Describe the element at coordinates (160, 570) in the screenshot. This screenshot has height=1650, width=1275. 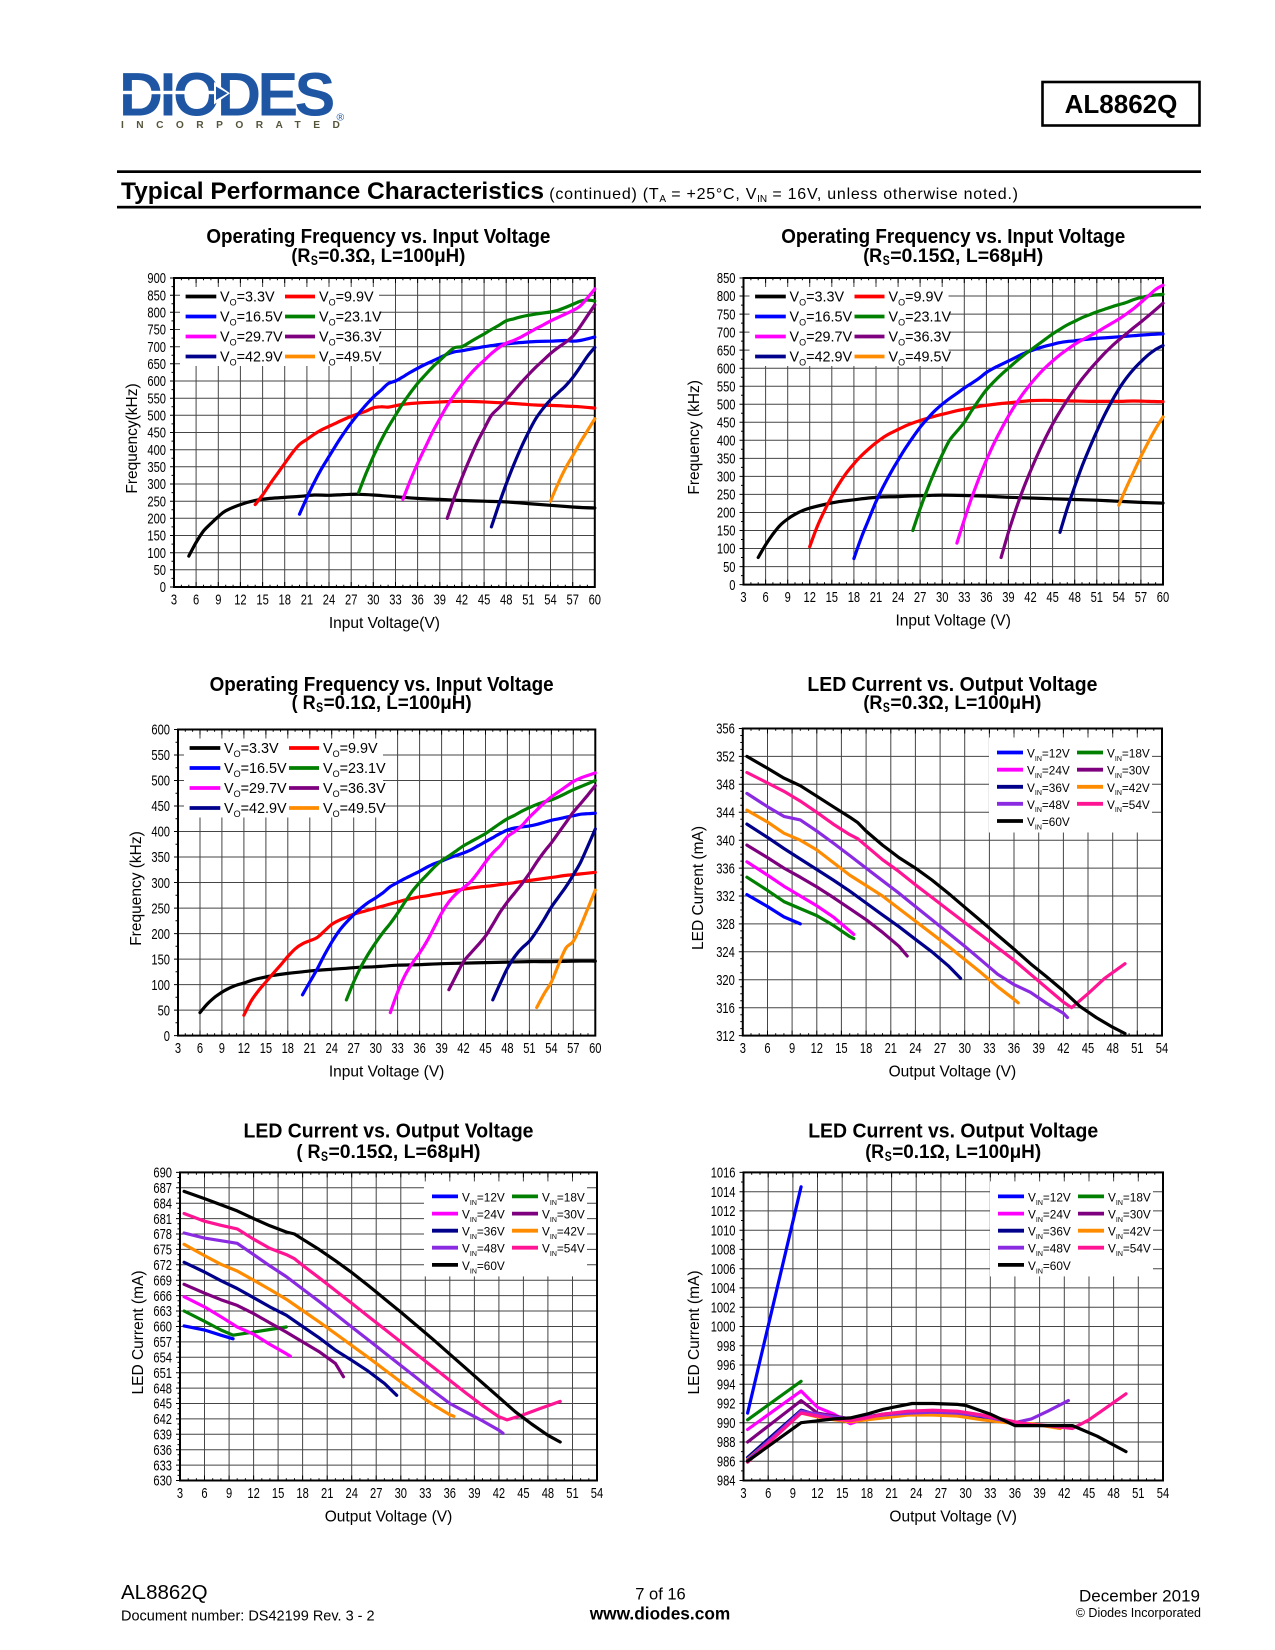
I see `svg-text: 50` at that location.